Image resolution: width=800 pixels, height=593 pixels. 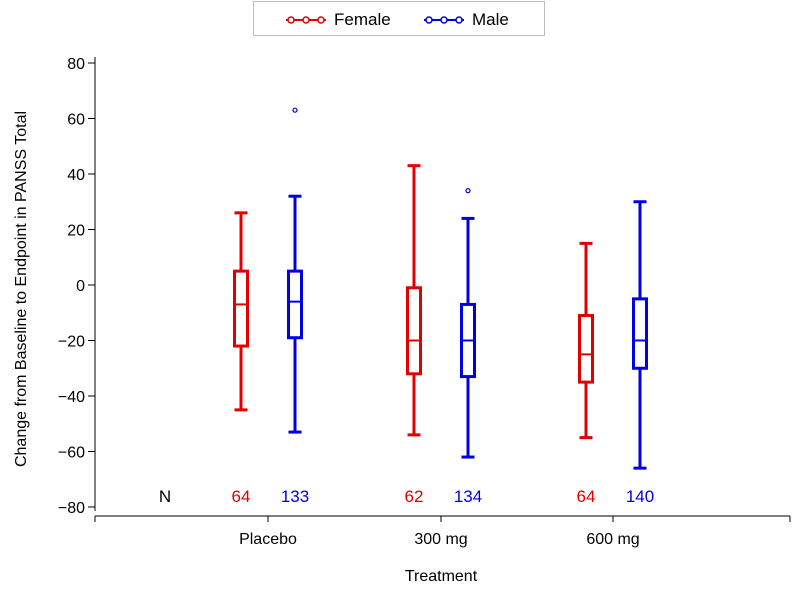 I want to click on y-tick-label: 40, so click(x=76, y=175).